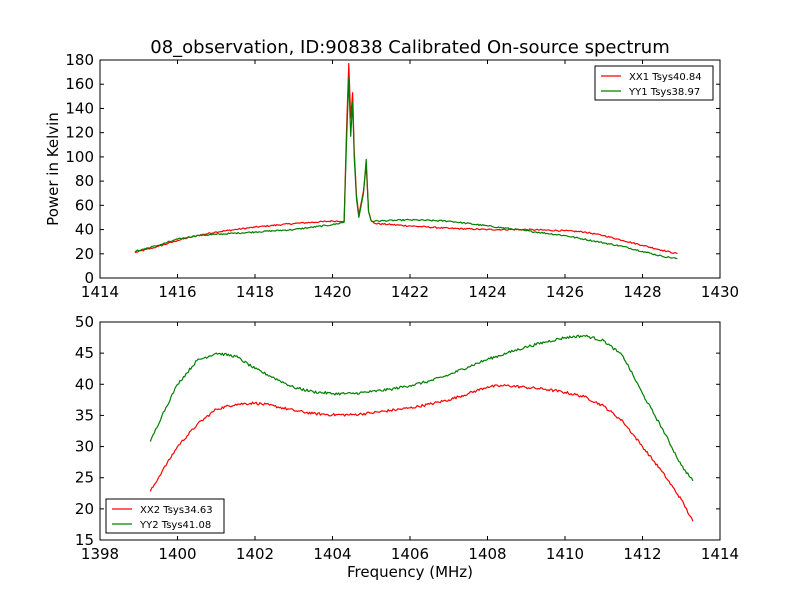  I want to click on y-tick-label: 25, so click(84, 478).